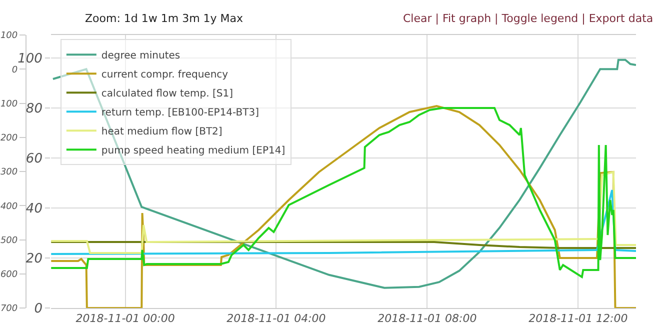 This screenshot has height=331, width=660. What do you see at coordinates (38, 309) in the screenshot?
I see `y2-tick-label: 0` at bounding box center [38, 309].